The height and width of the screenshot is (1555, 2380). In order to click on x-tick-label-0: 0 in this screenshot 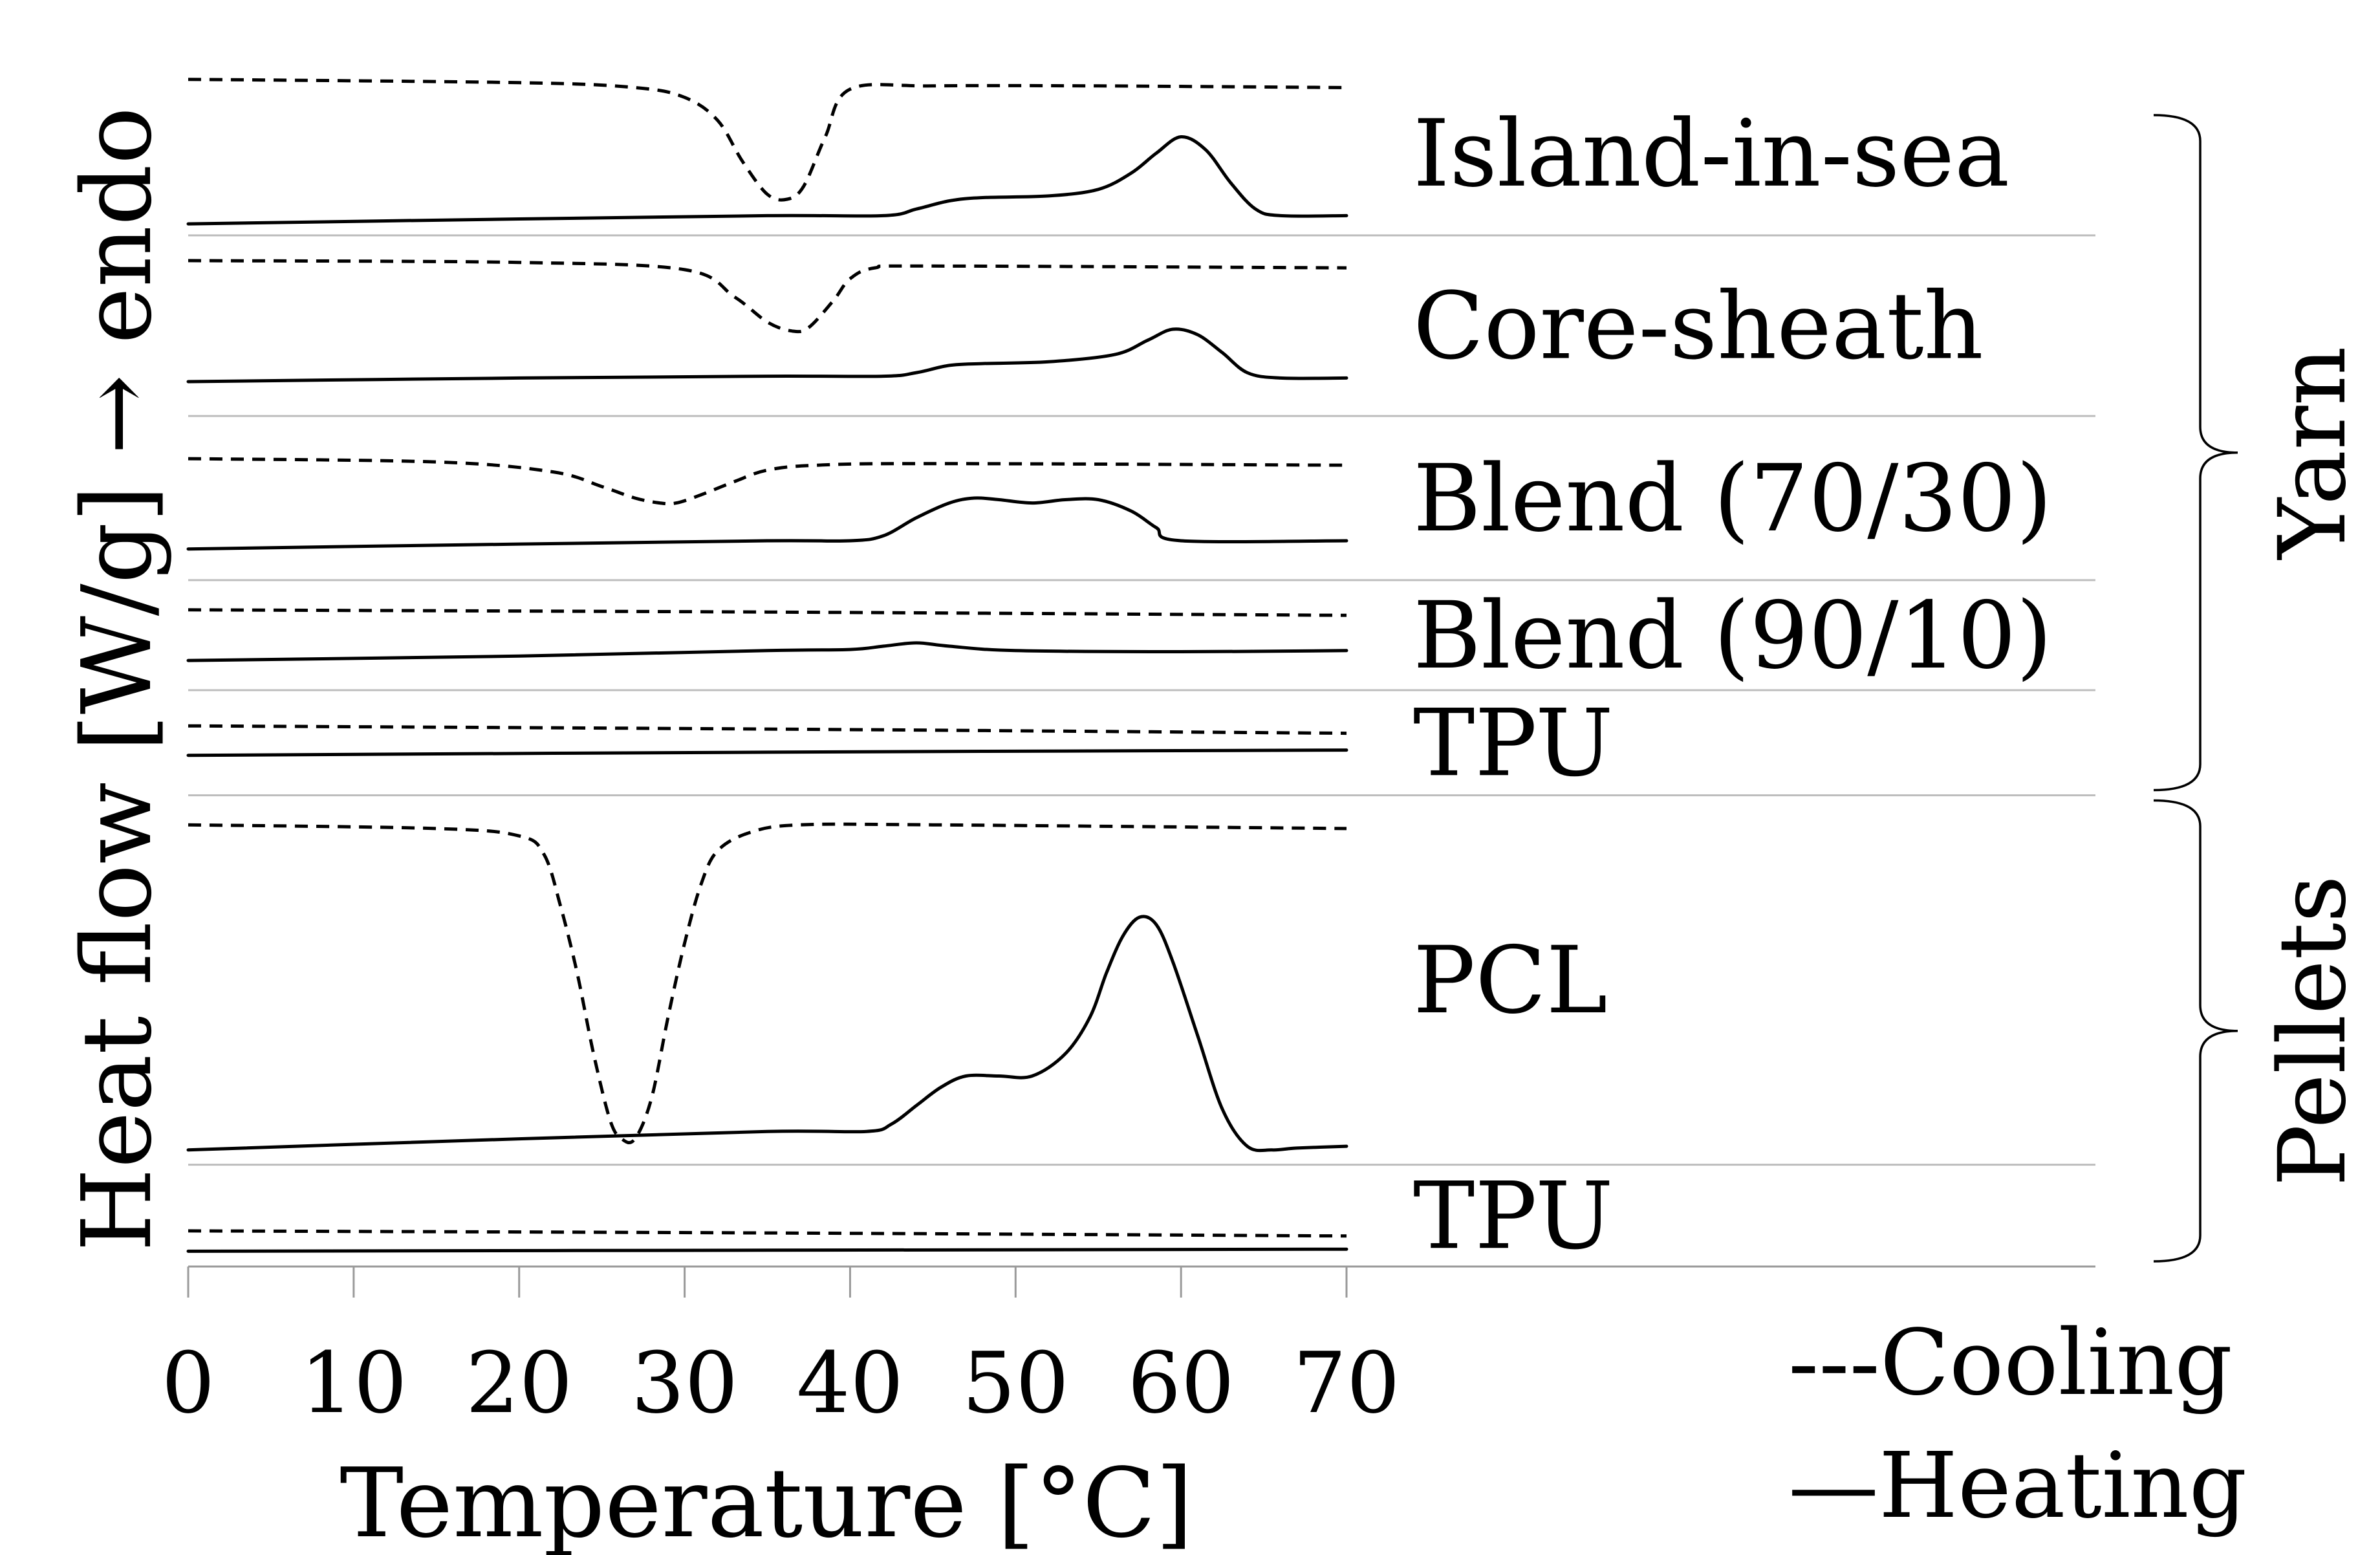, I will do `click(188, 1383)`.